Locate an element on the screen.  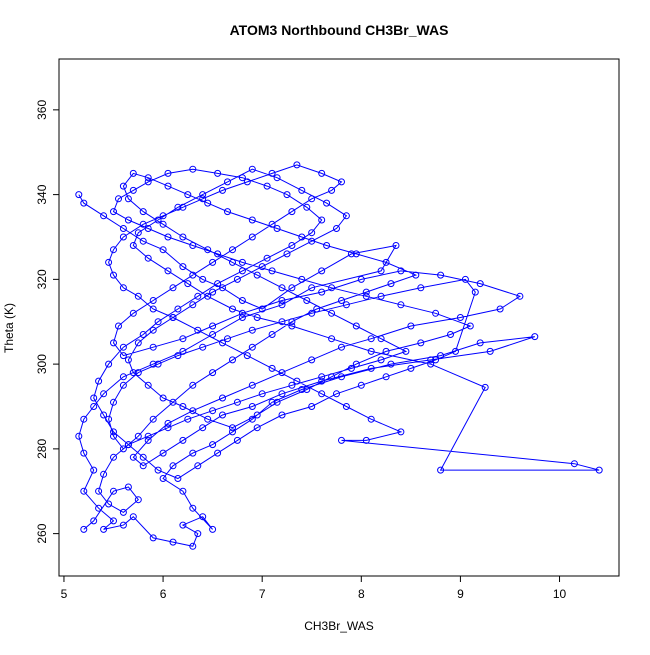
y-axis-label: Theta (K) is located at coordinates (9, 328).